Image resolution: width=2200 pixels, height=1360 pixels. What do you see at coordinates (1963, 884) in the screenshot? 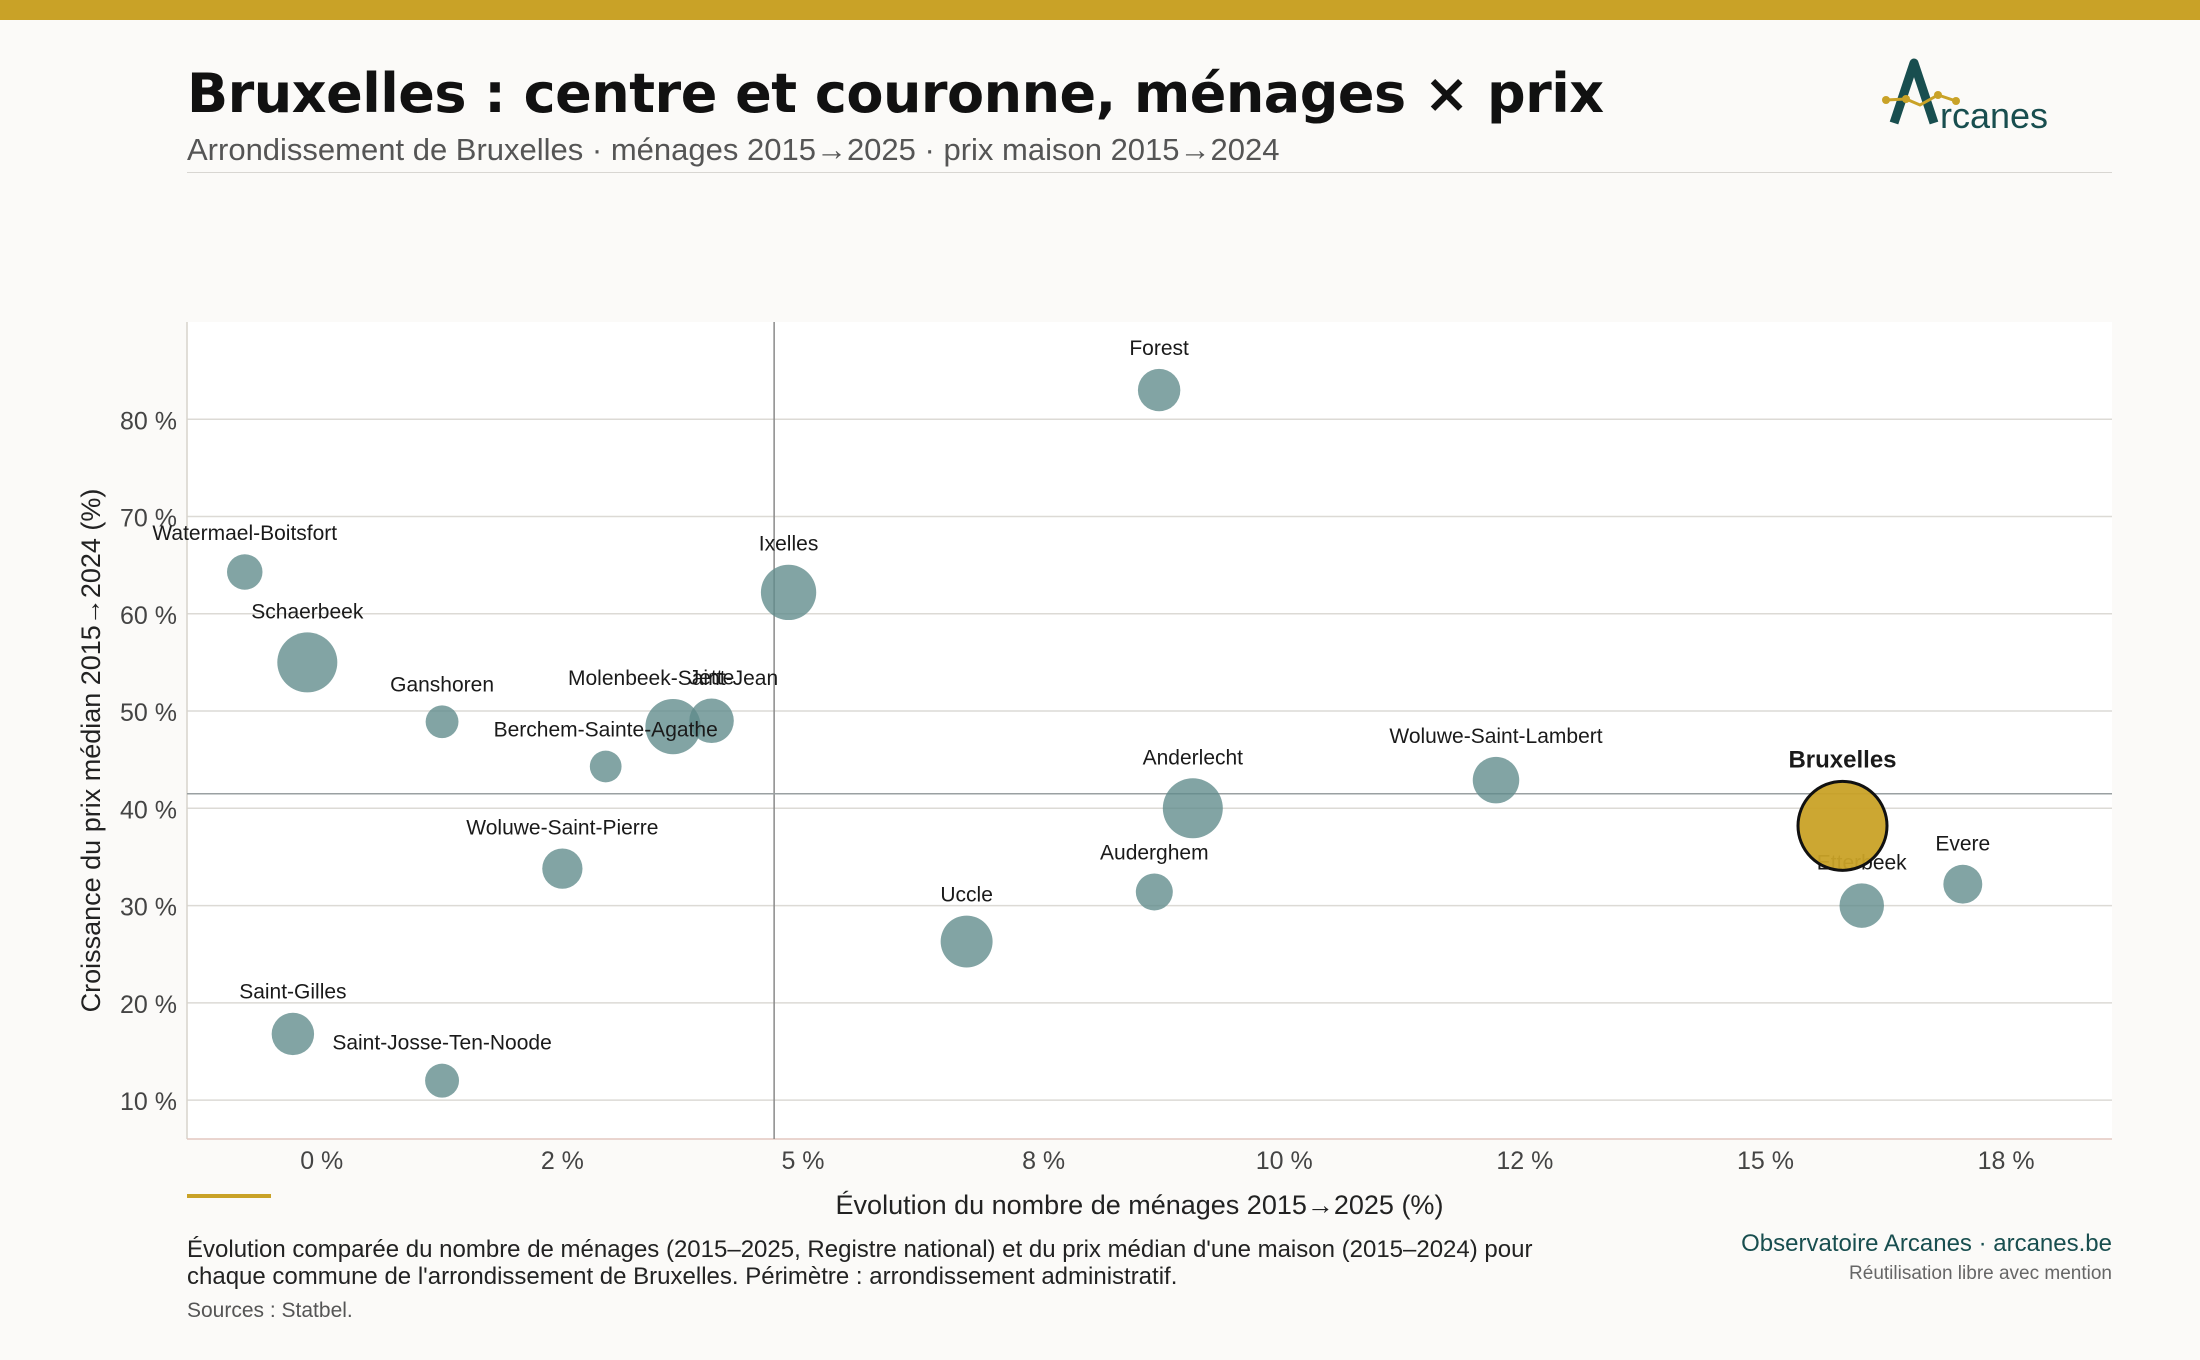
I see `point-evere` at bounding box center [1963, 884].